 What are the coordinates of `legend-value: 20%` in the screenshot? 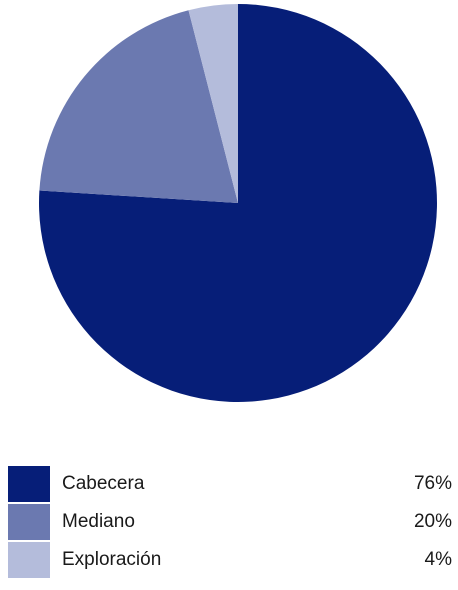 It's located at (432, 521).